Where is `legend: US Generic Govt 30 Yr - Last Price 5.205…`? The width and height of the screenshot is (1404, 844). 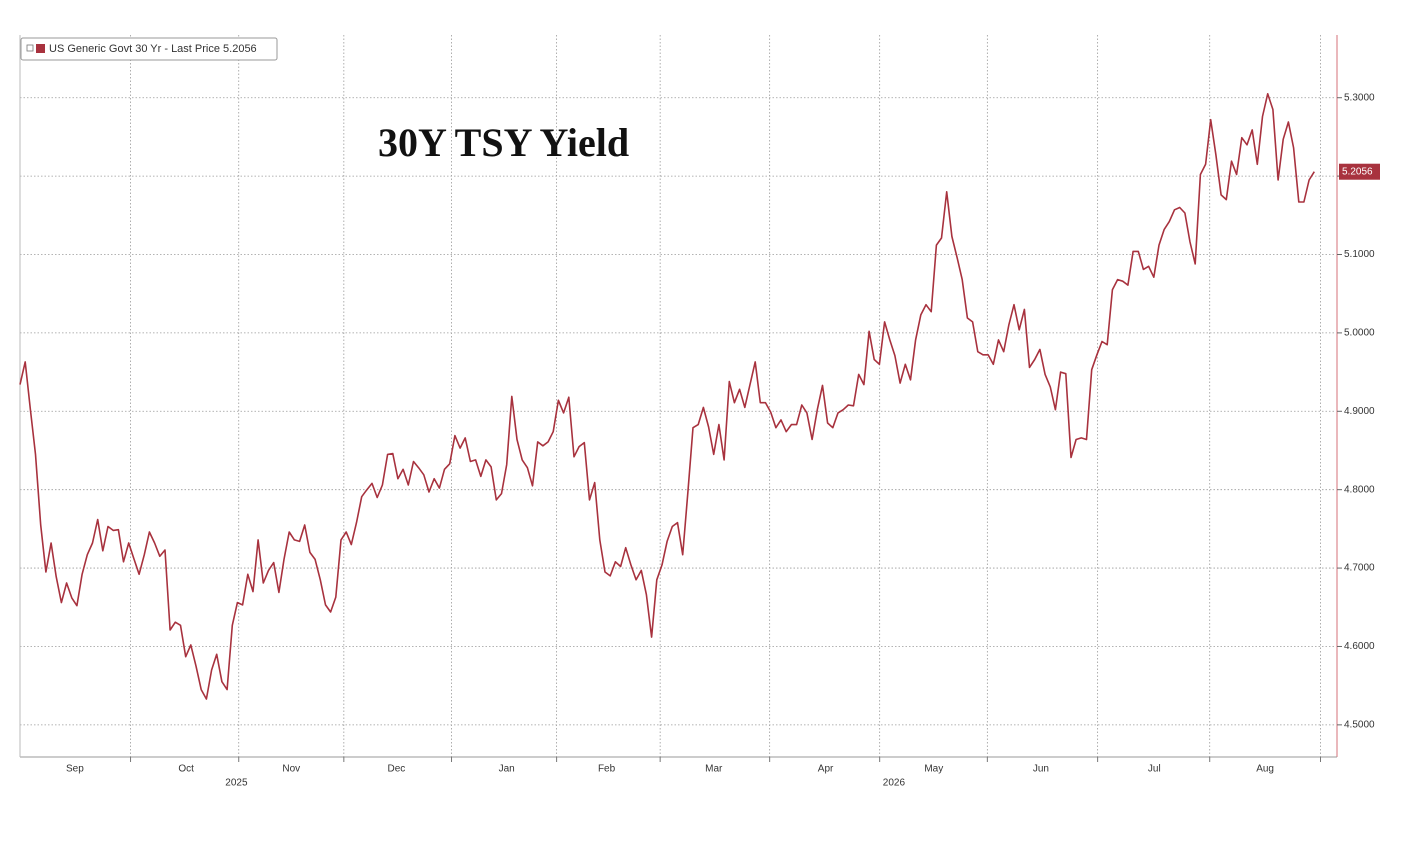 legend: US Generic Govt 30 Yr - Last Price 5.205… is located at coordinates (149, 49).